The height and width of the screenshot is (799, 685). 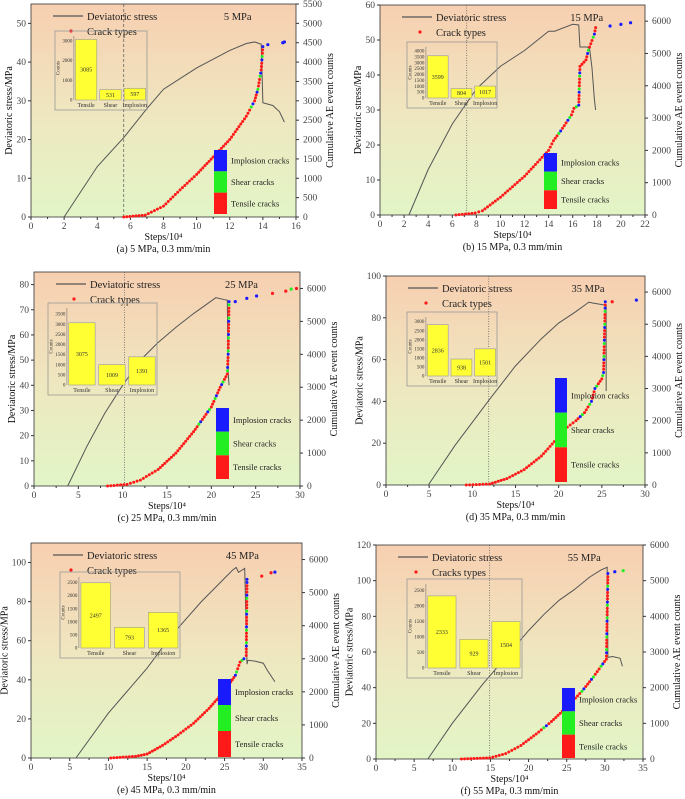 I want to click on panel-caption: (a) 5 MPa, 0.3 mm/min, so click(x=164, y=249).